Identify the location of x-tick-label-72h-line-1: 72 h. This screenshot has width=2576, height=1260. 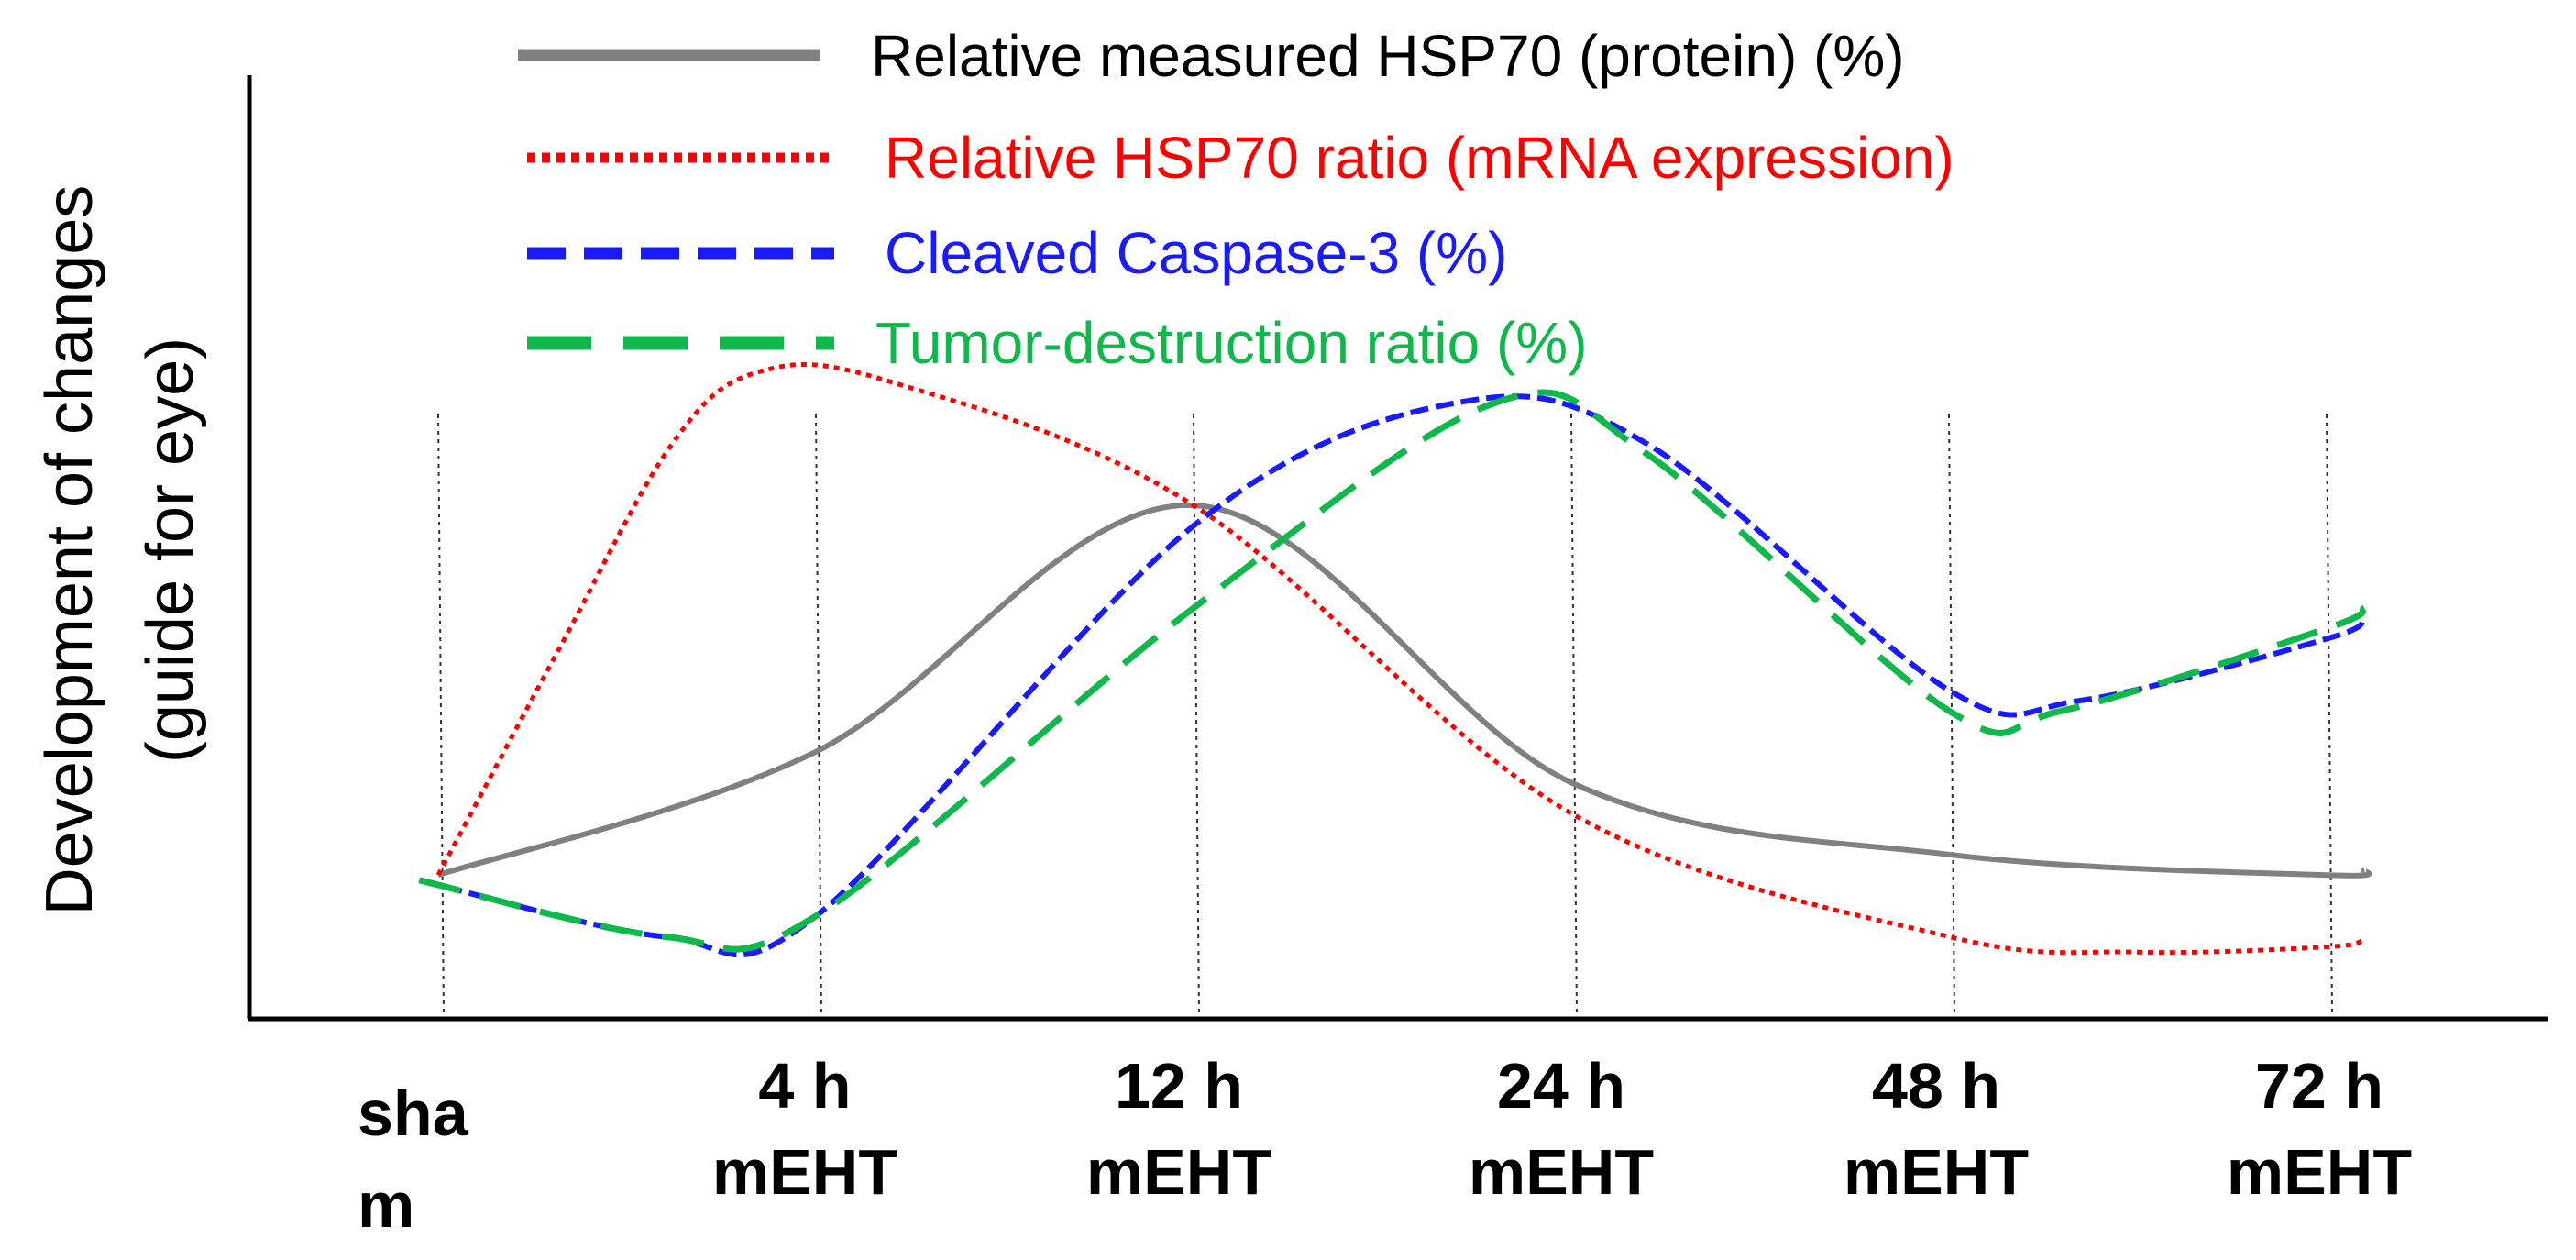
(2319, 1086).